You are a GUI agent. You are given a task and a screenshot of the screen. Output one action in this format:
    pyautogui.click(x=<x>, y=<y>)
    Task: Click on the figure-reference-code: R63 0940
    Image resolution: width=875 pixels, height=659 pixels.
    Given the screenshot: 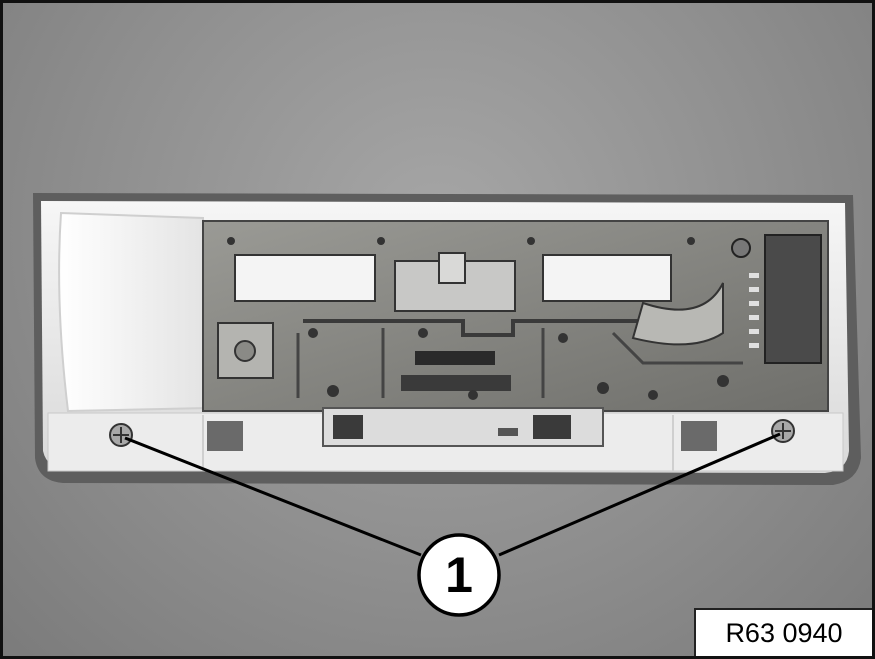 What is the action you would take?
    pyautogui.click(x=783, y=632)
    